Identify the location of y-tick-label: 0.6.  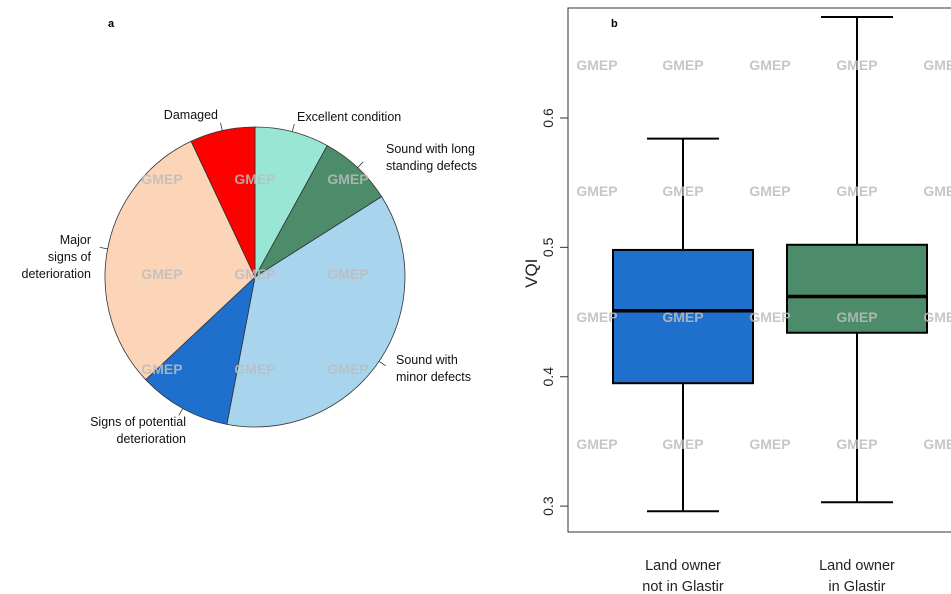
(548, 118).